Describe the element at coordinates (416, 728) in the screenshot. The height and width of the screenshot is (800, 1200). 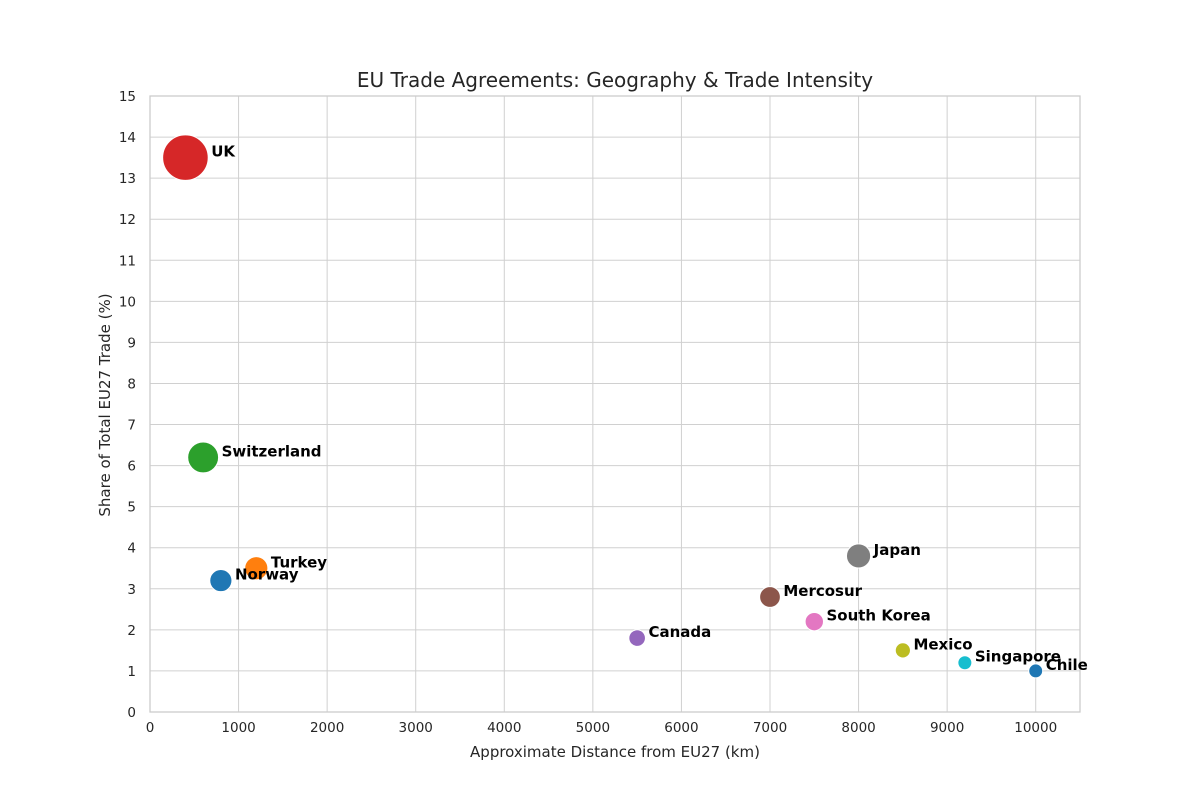
I see `x-tick-label: 3000` at that location.